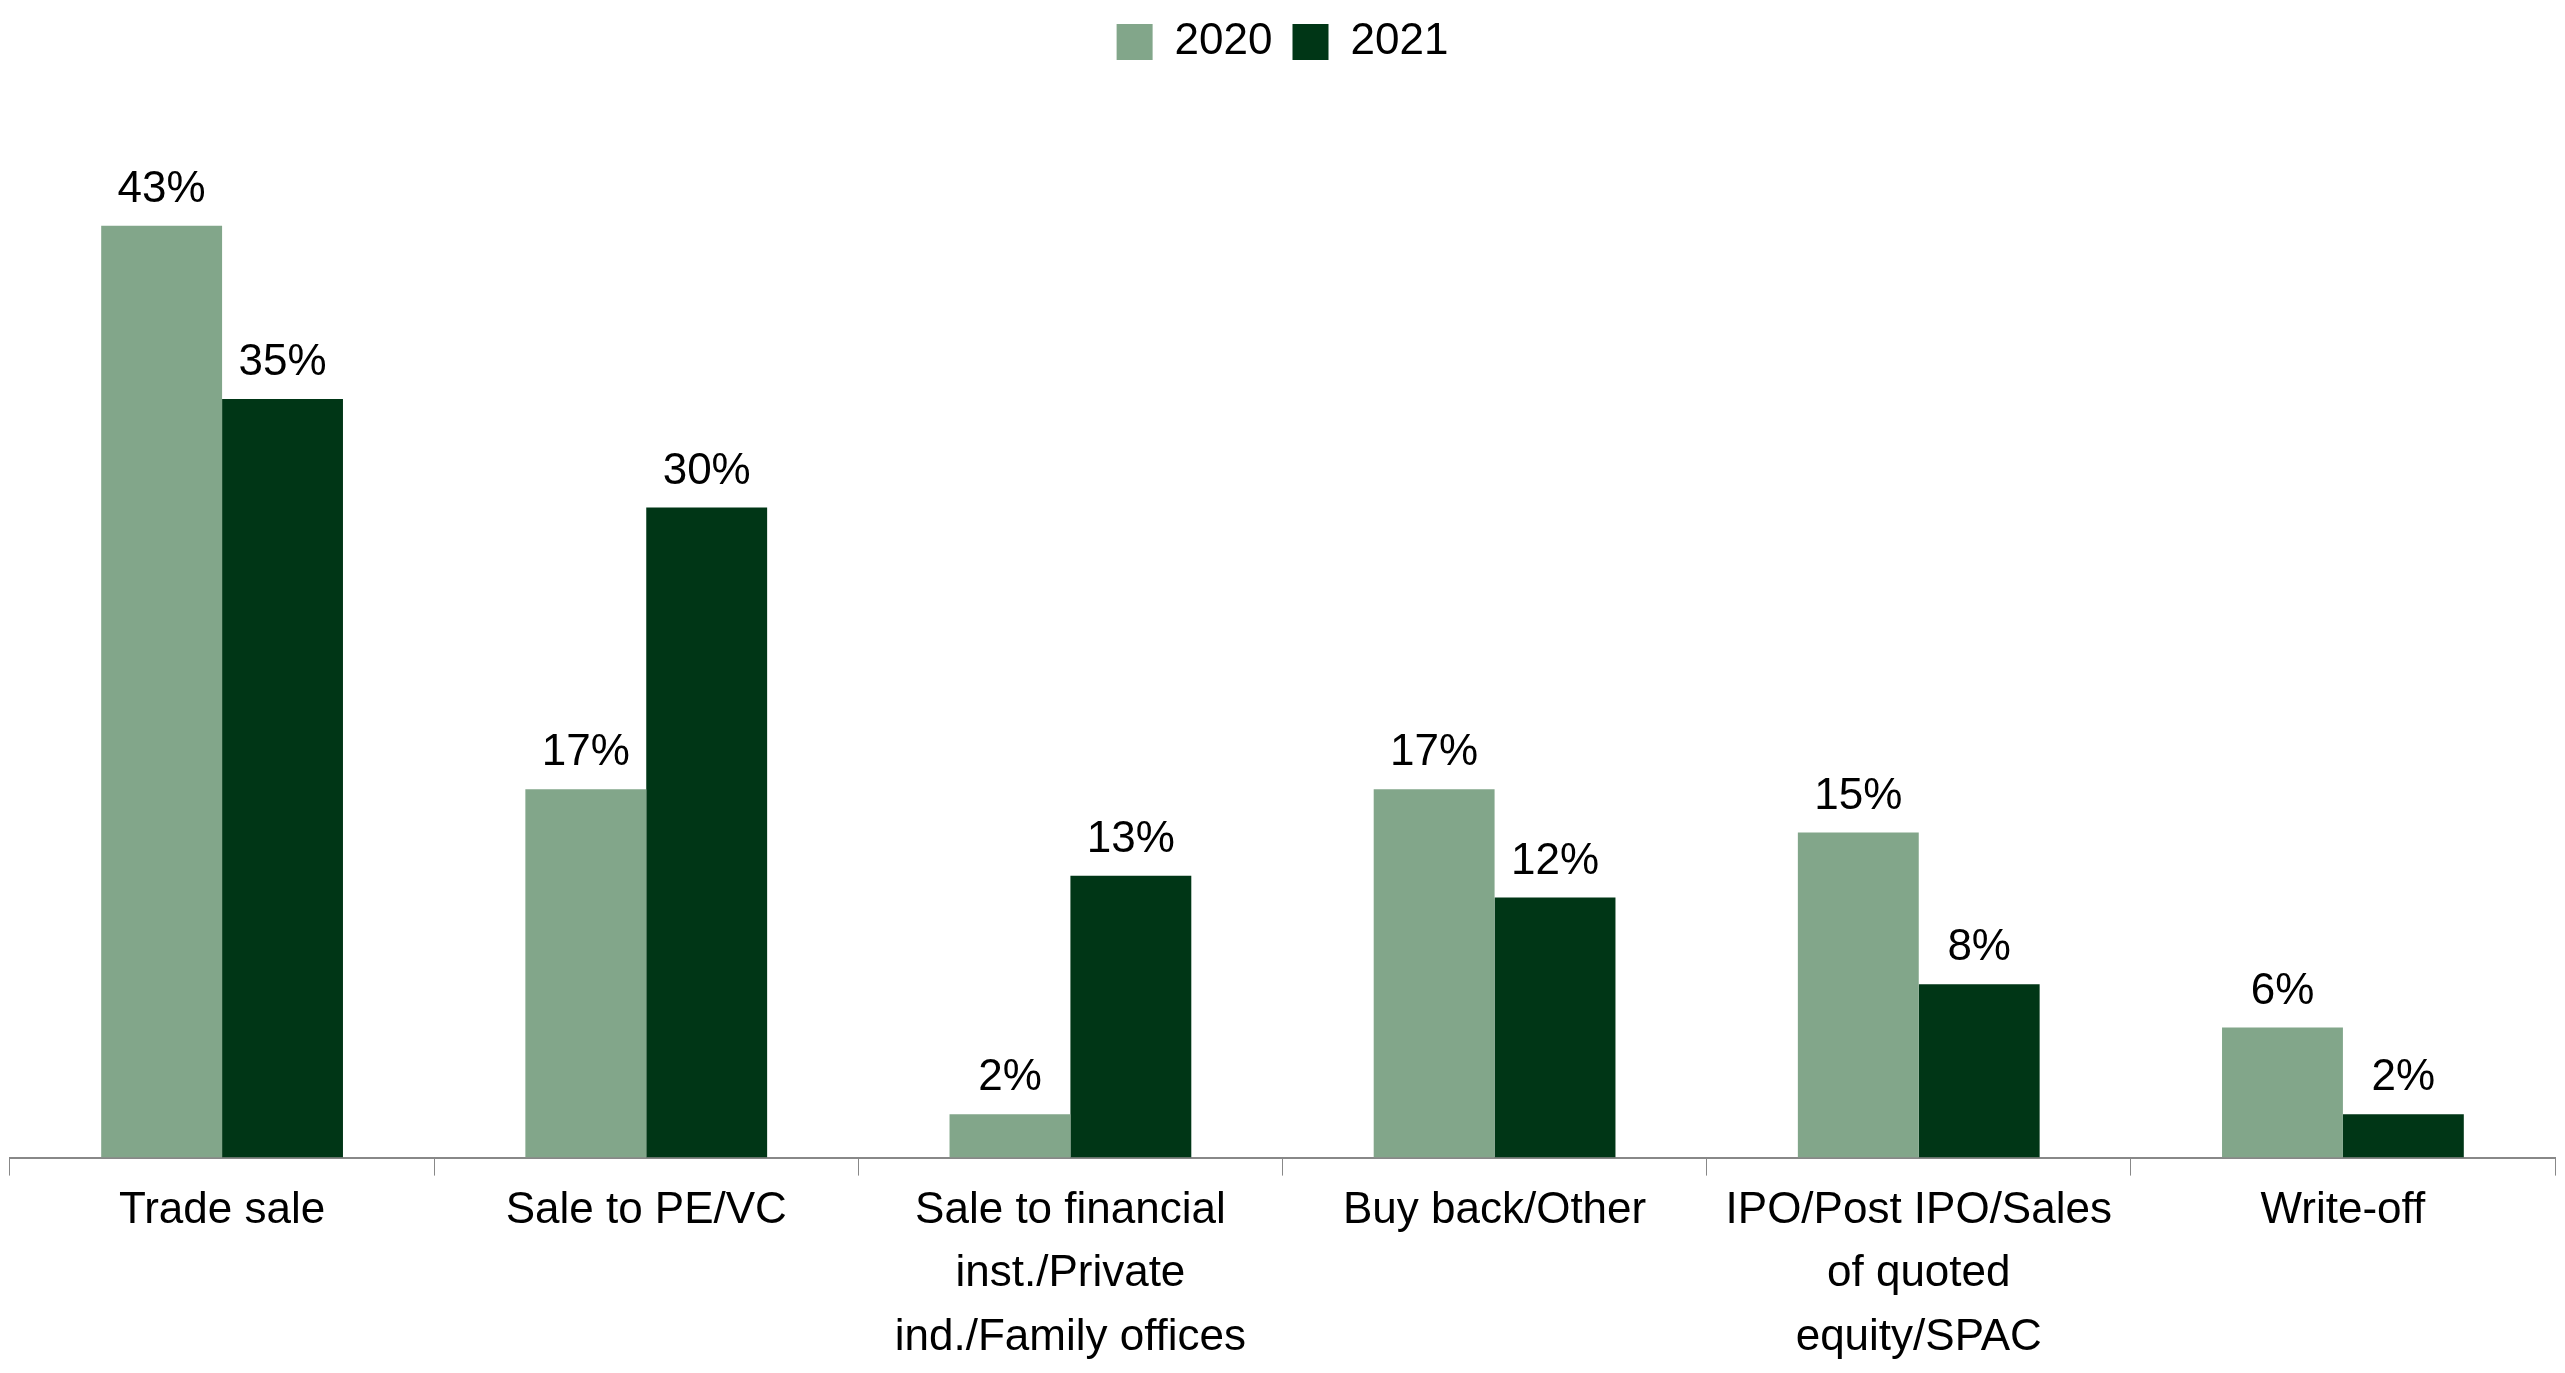 This screenshot has height=1373, width=2565. What do you see at coordinates (1858, 793) in the screenshot?
I see `data-label: 15%` at bounding box center [1858, 793].